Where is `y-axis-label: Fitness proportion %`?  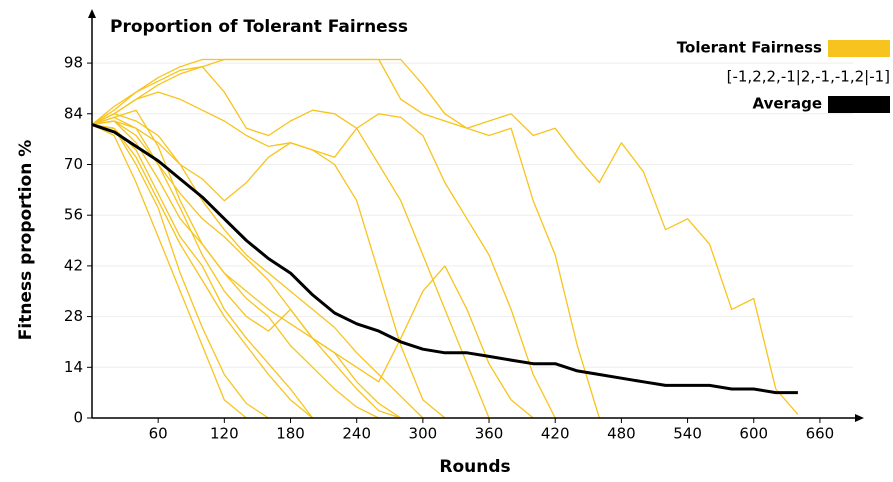
y-axis-label: Fitness proportion % is located at coordinates (26, 240).